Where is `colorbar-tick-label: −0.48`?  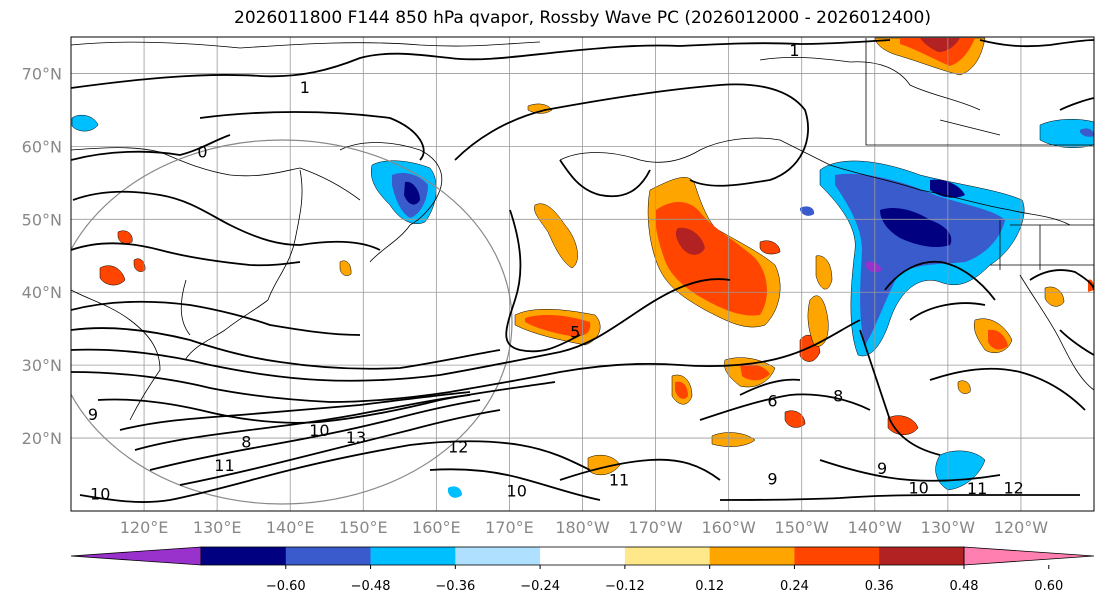 colorbar-tick-label: −0.48 is located at coordinates (371, 586).